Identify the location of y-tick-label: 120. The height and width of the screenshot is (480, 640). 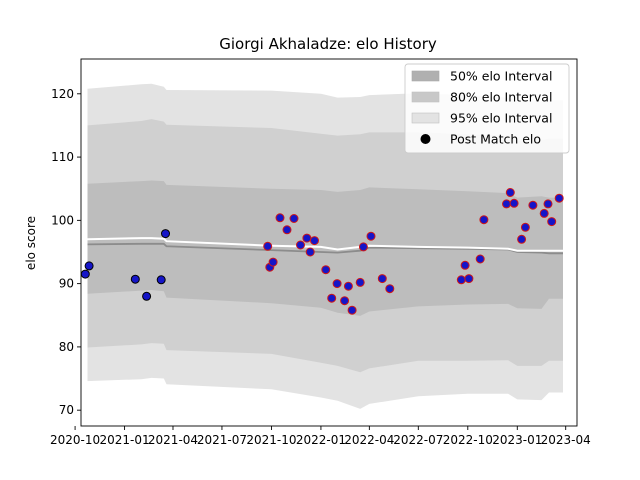
(62, 94).